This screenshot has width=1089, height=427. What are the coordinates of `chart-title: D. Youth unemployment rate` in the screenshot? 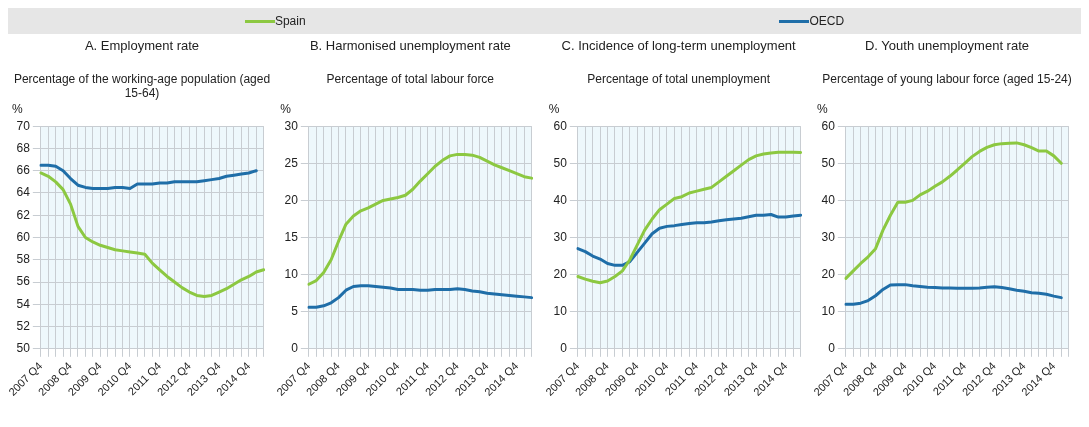 It's located at (946, 46).